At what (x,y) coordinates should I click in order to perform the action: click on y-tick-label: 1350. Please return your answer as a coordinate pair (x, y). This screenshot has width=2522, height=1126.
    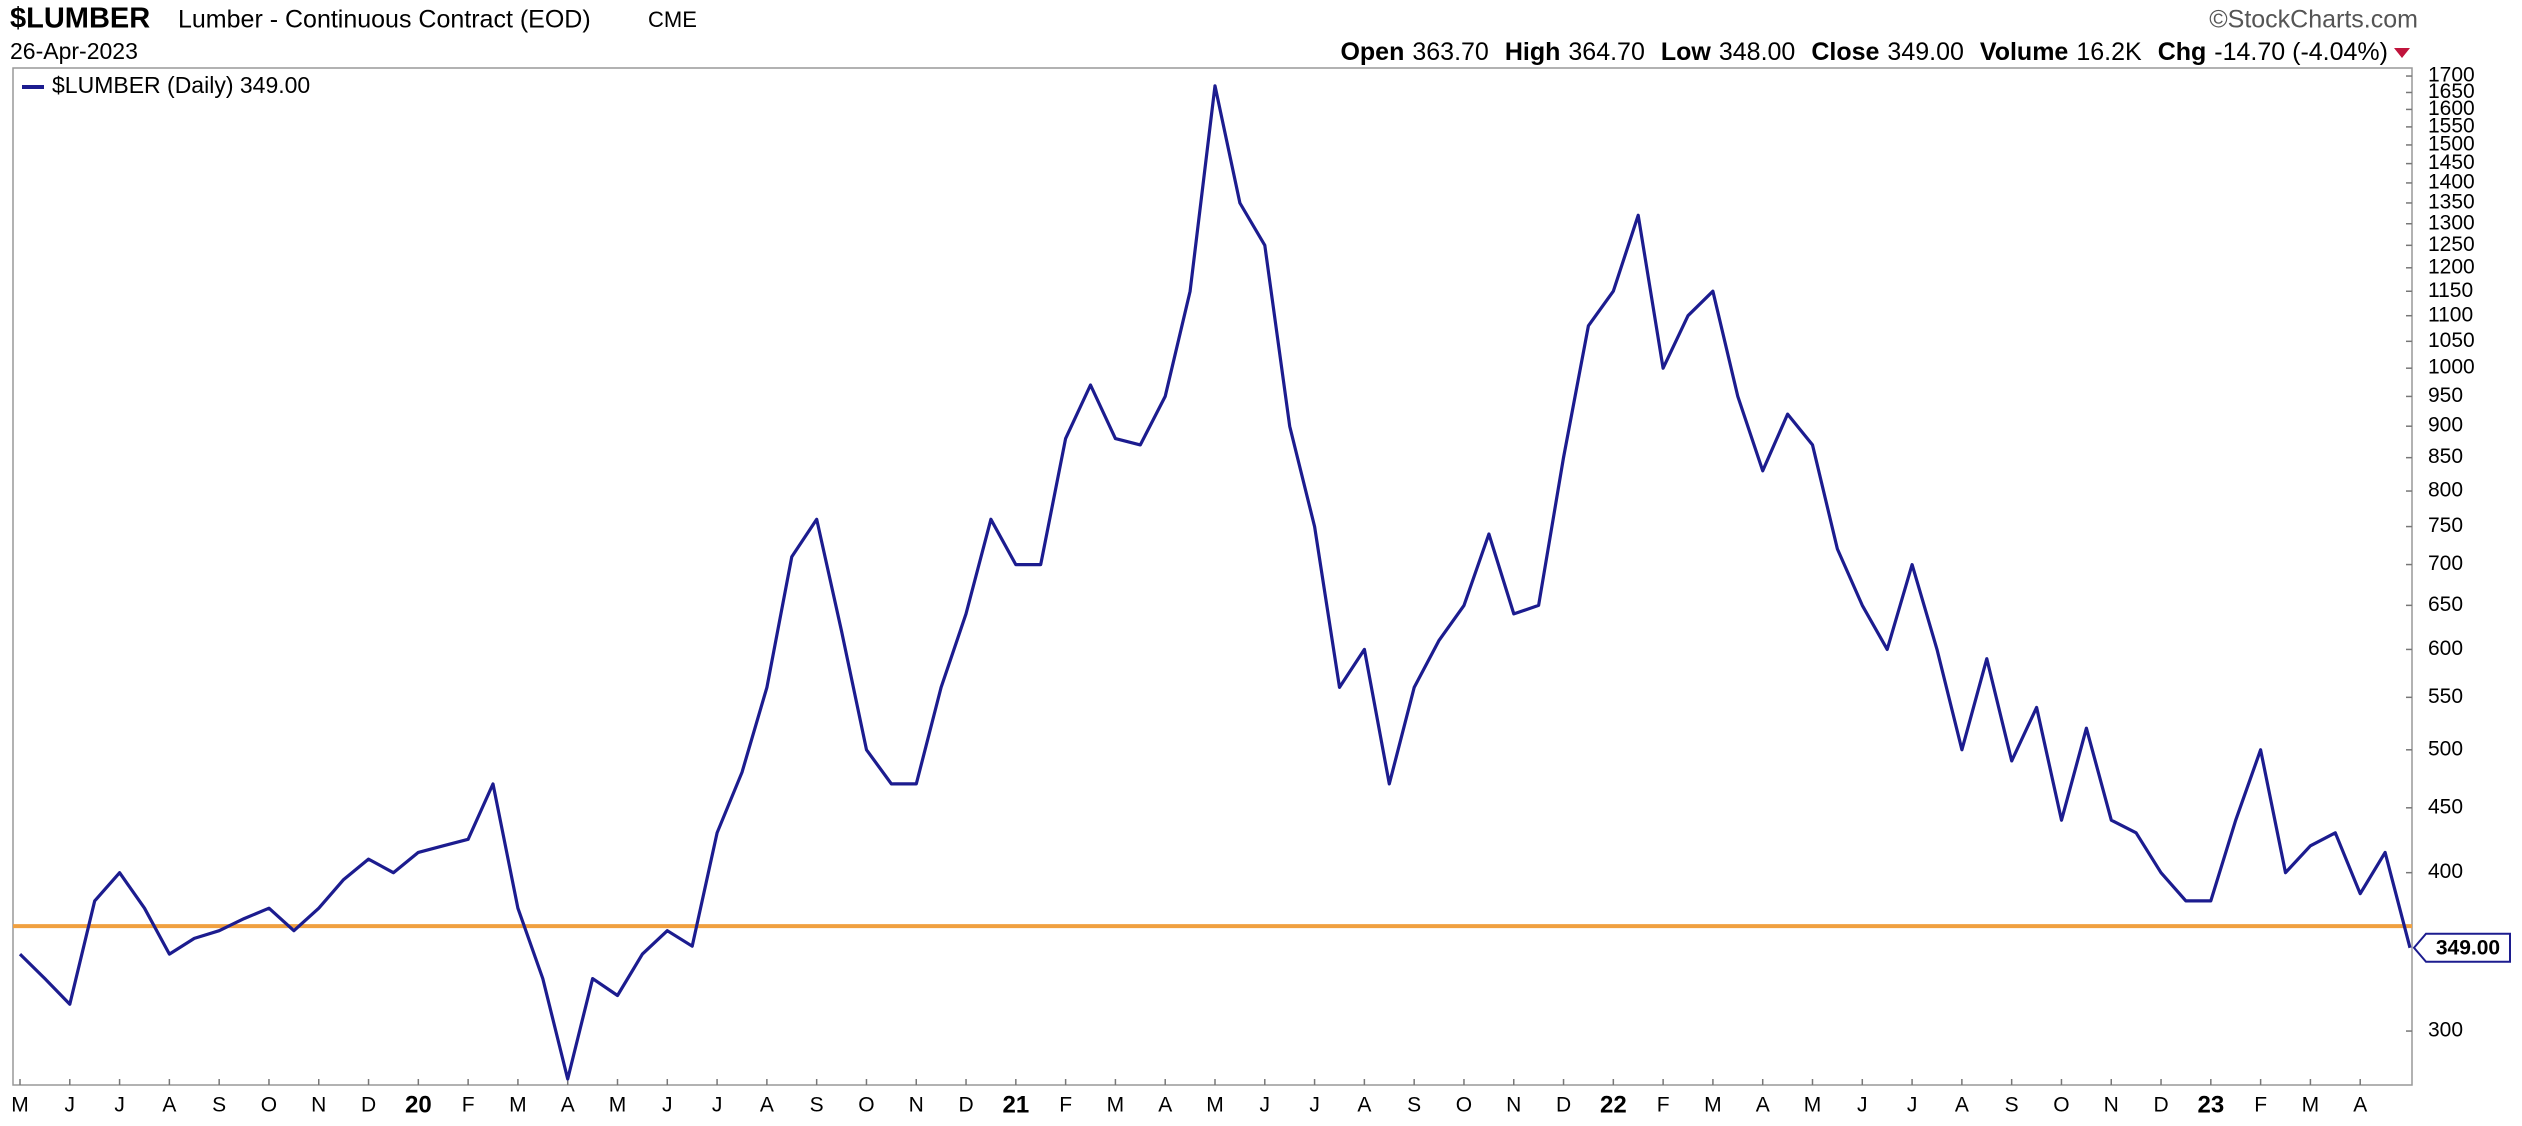
    Looking at the image, I should click on (2451, 202).